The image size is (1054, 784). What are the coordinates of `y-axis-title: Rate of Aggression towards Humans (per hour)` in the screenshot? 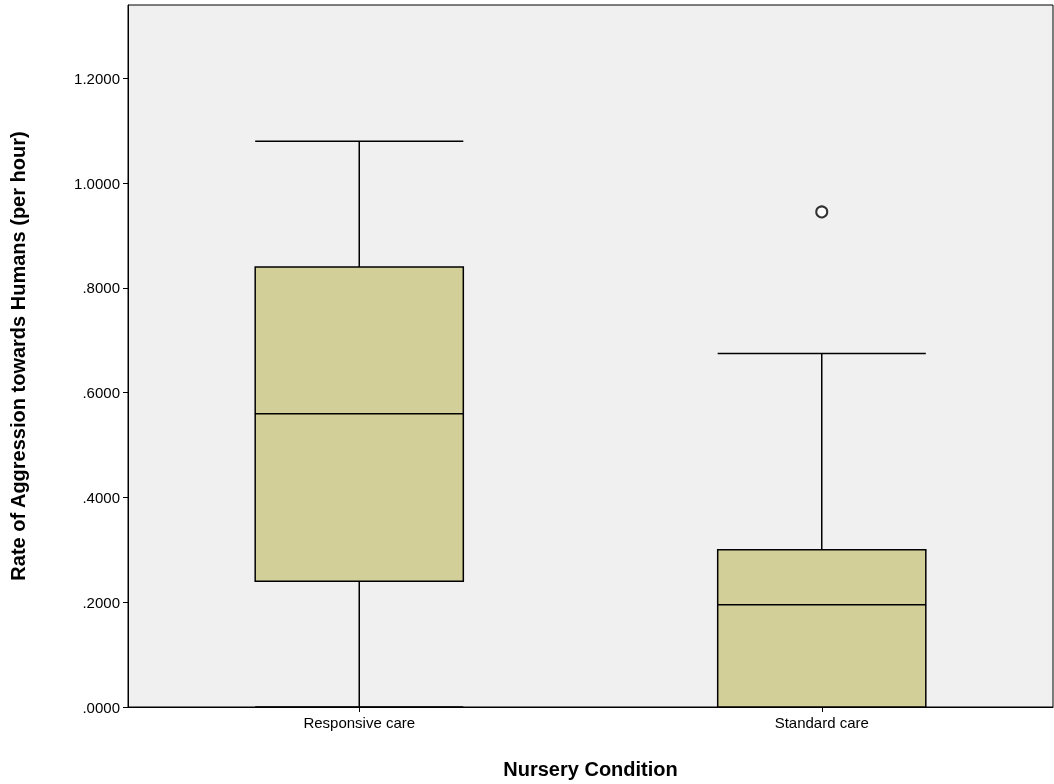 It's located at (18, 356).